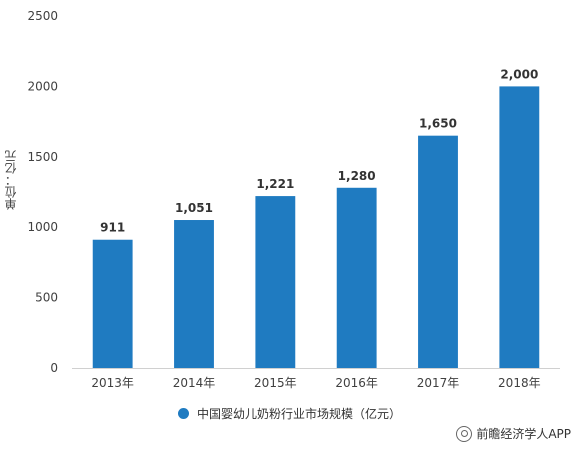  What do you see at coordinates (275, 383) in the screenshot?
I see `x-tick-label: 2015年` at bounding box center [275, 383].